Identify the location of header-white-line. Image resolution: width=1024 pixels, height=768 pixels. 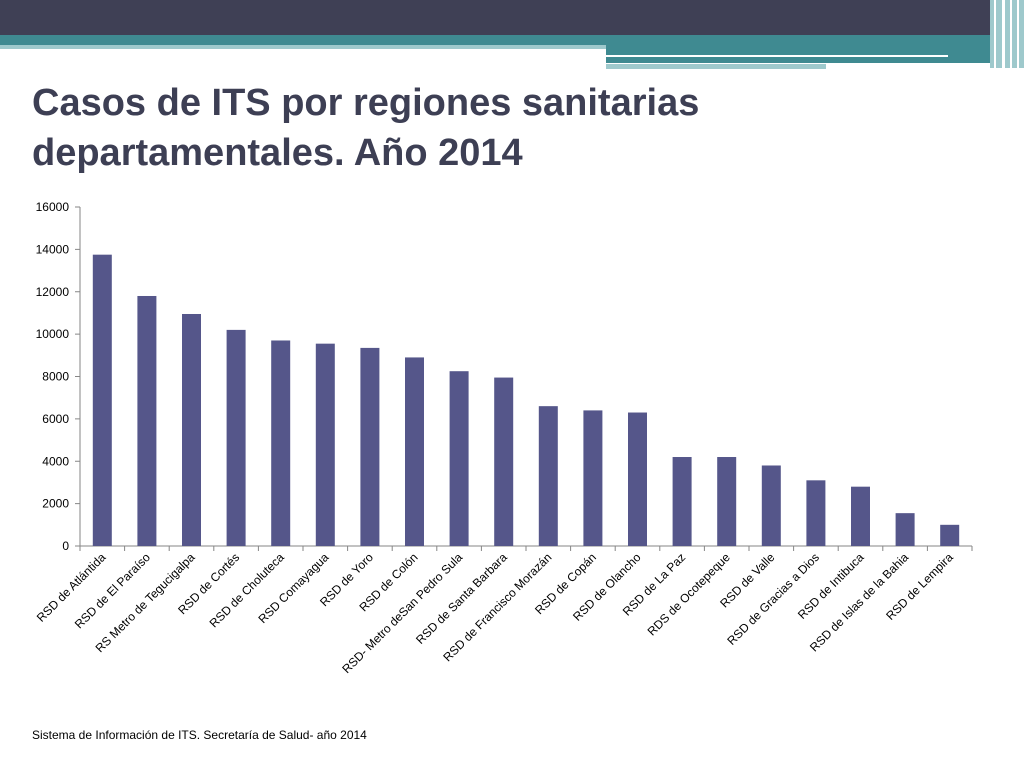
(777, 56).